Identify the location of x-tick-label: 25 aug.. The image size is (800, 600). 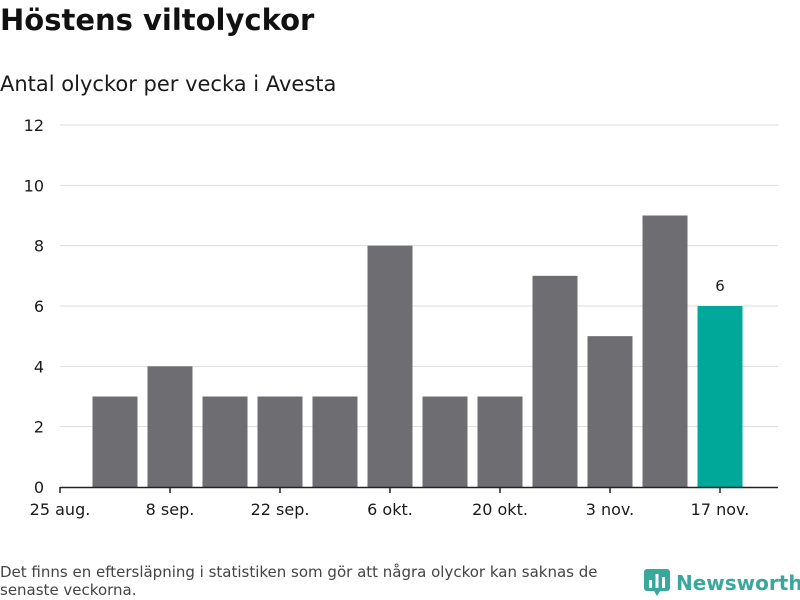
(60, 509).